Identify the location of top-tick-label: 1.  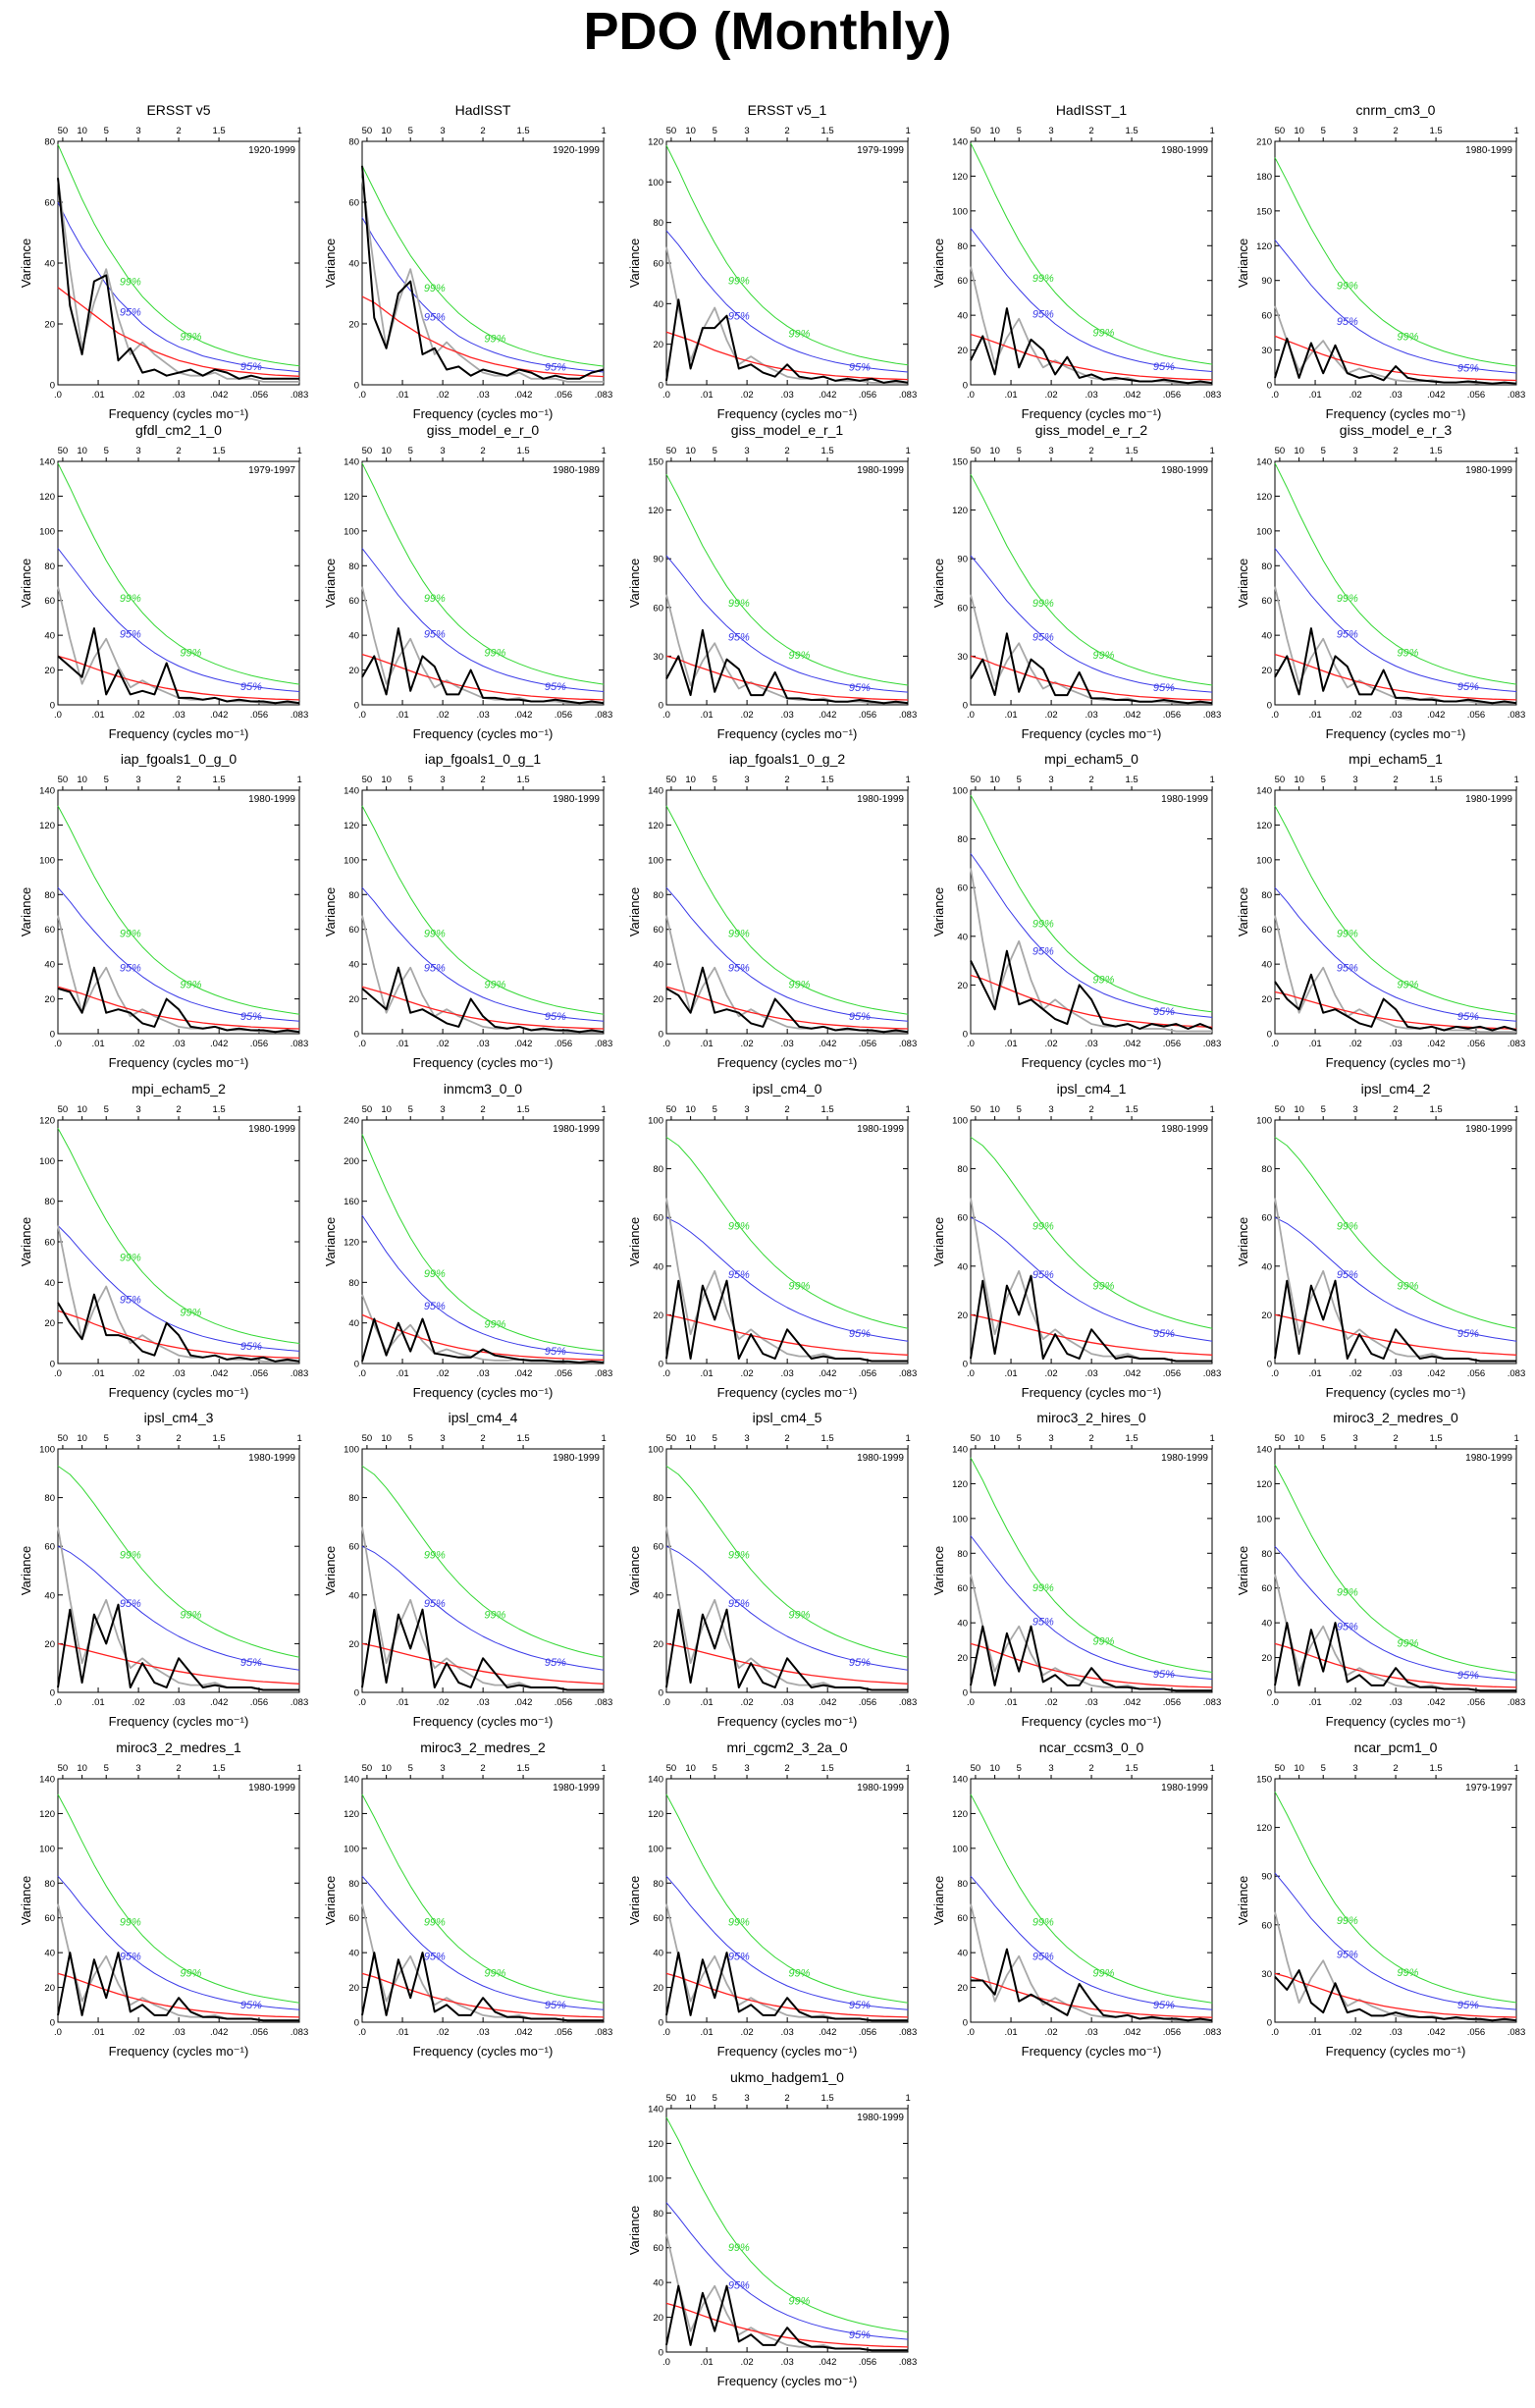
(1515, 1768).